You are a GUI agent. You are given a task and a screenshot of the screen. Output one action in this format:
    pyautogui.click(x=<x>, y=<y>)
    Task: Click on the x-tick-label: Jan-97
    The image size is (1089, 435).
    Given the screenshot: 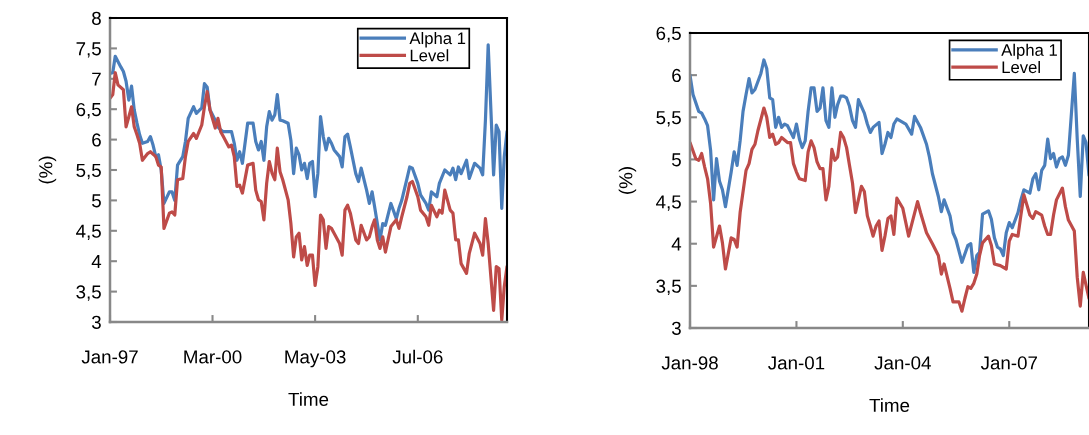 What is the action you would take?
    pyautogui.click(x=109, y=357)
    